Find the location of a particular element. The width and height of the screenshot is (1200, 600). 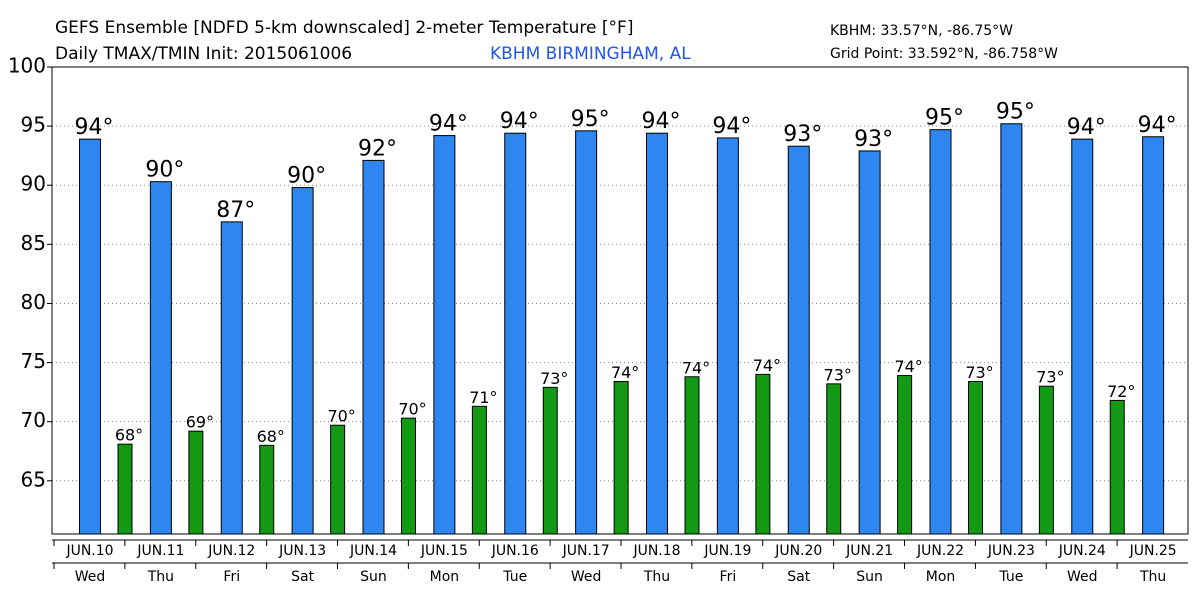

x-tick-label: JUN.22 is located at coordinates (940, 551).